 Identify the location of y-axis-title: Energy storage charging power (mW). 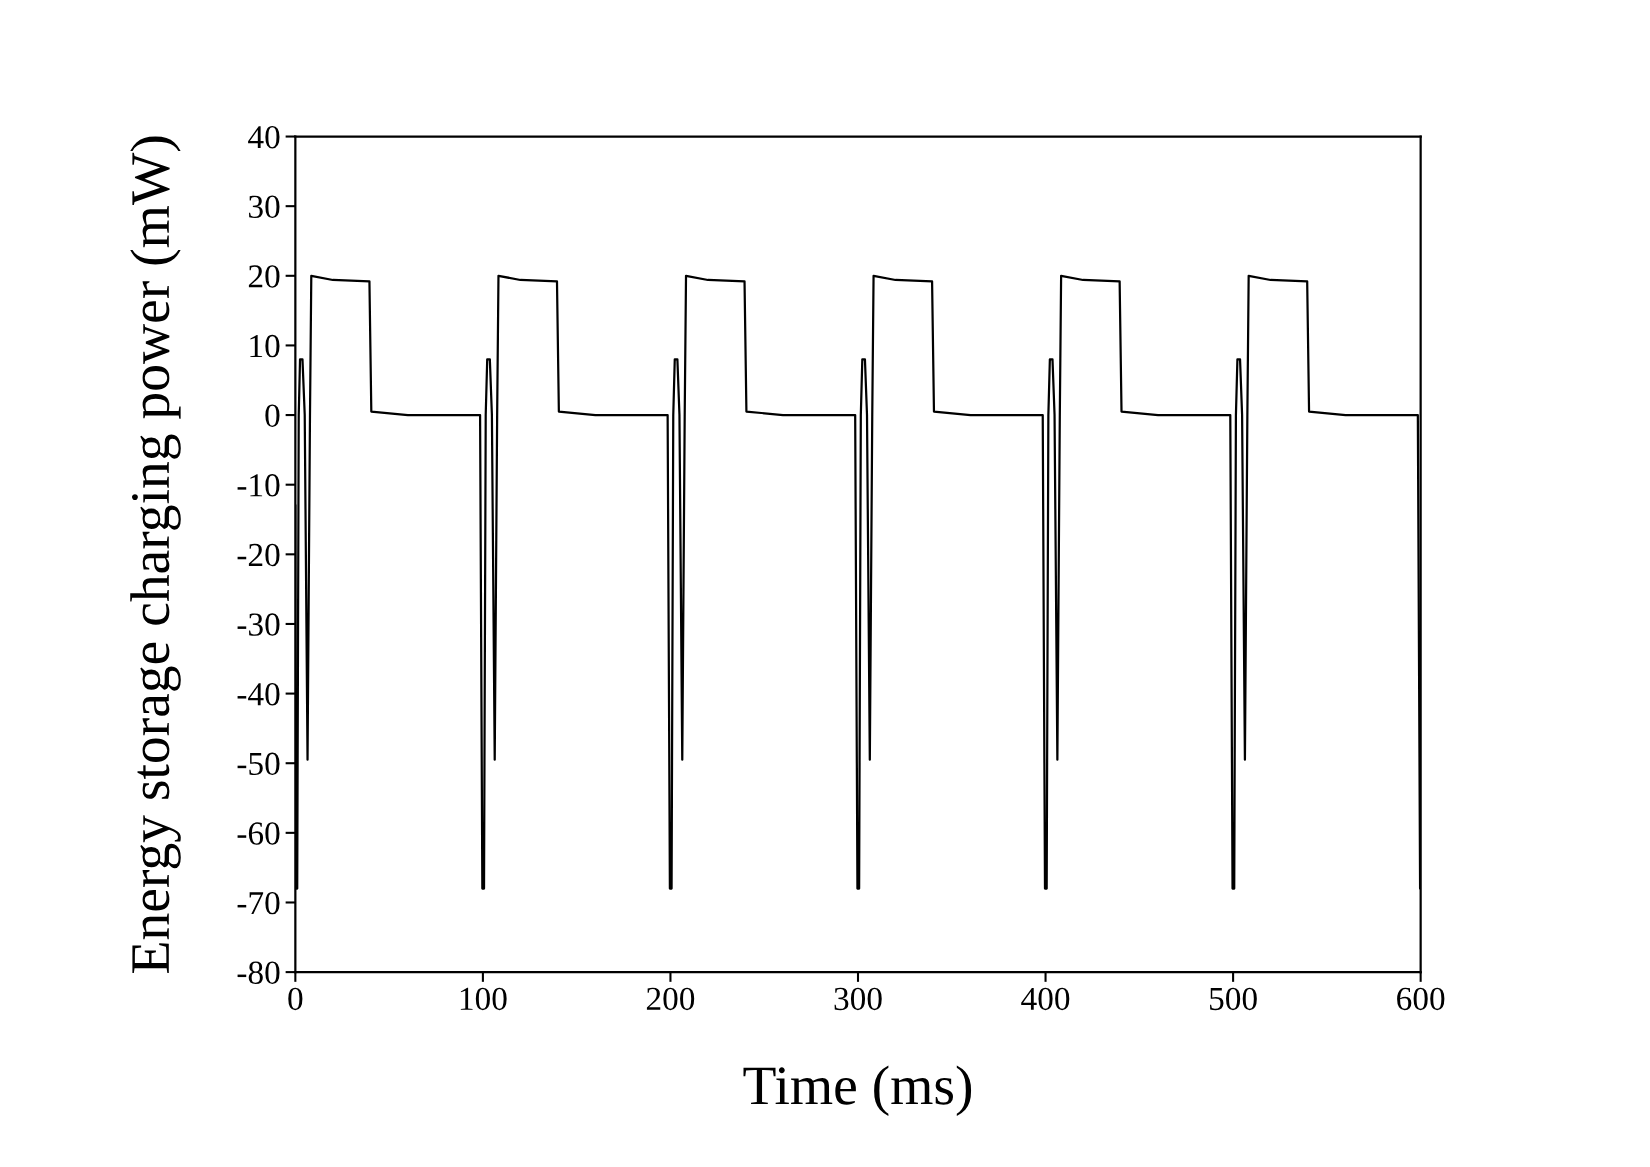
(155, 554).